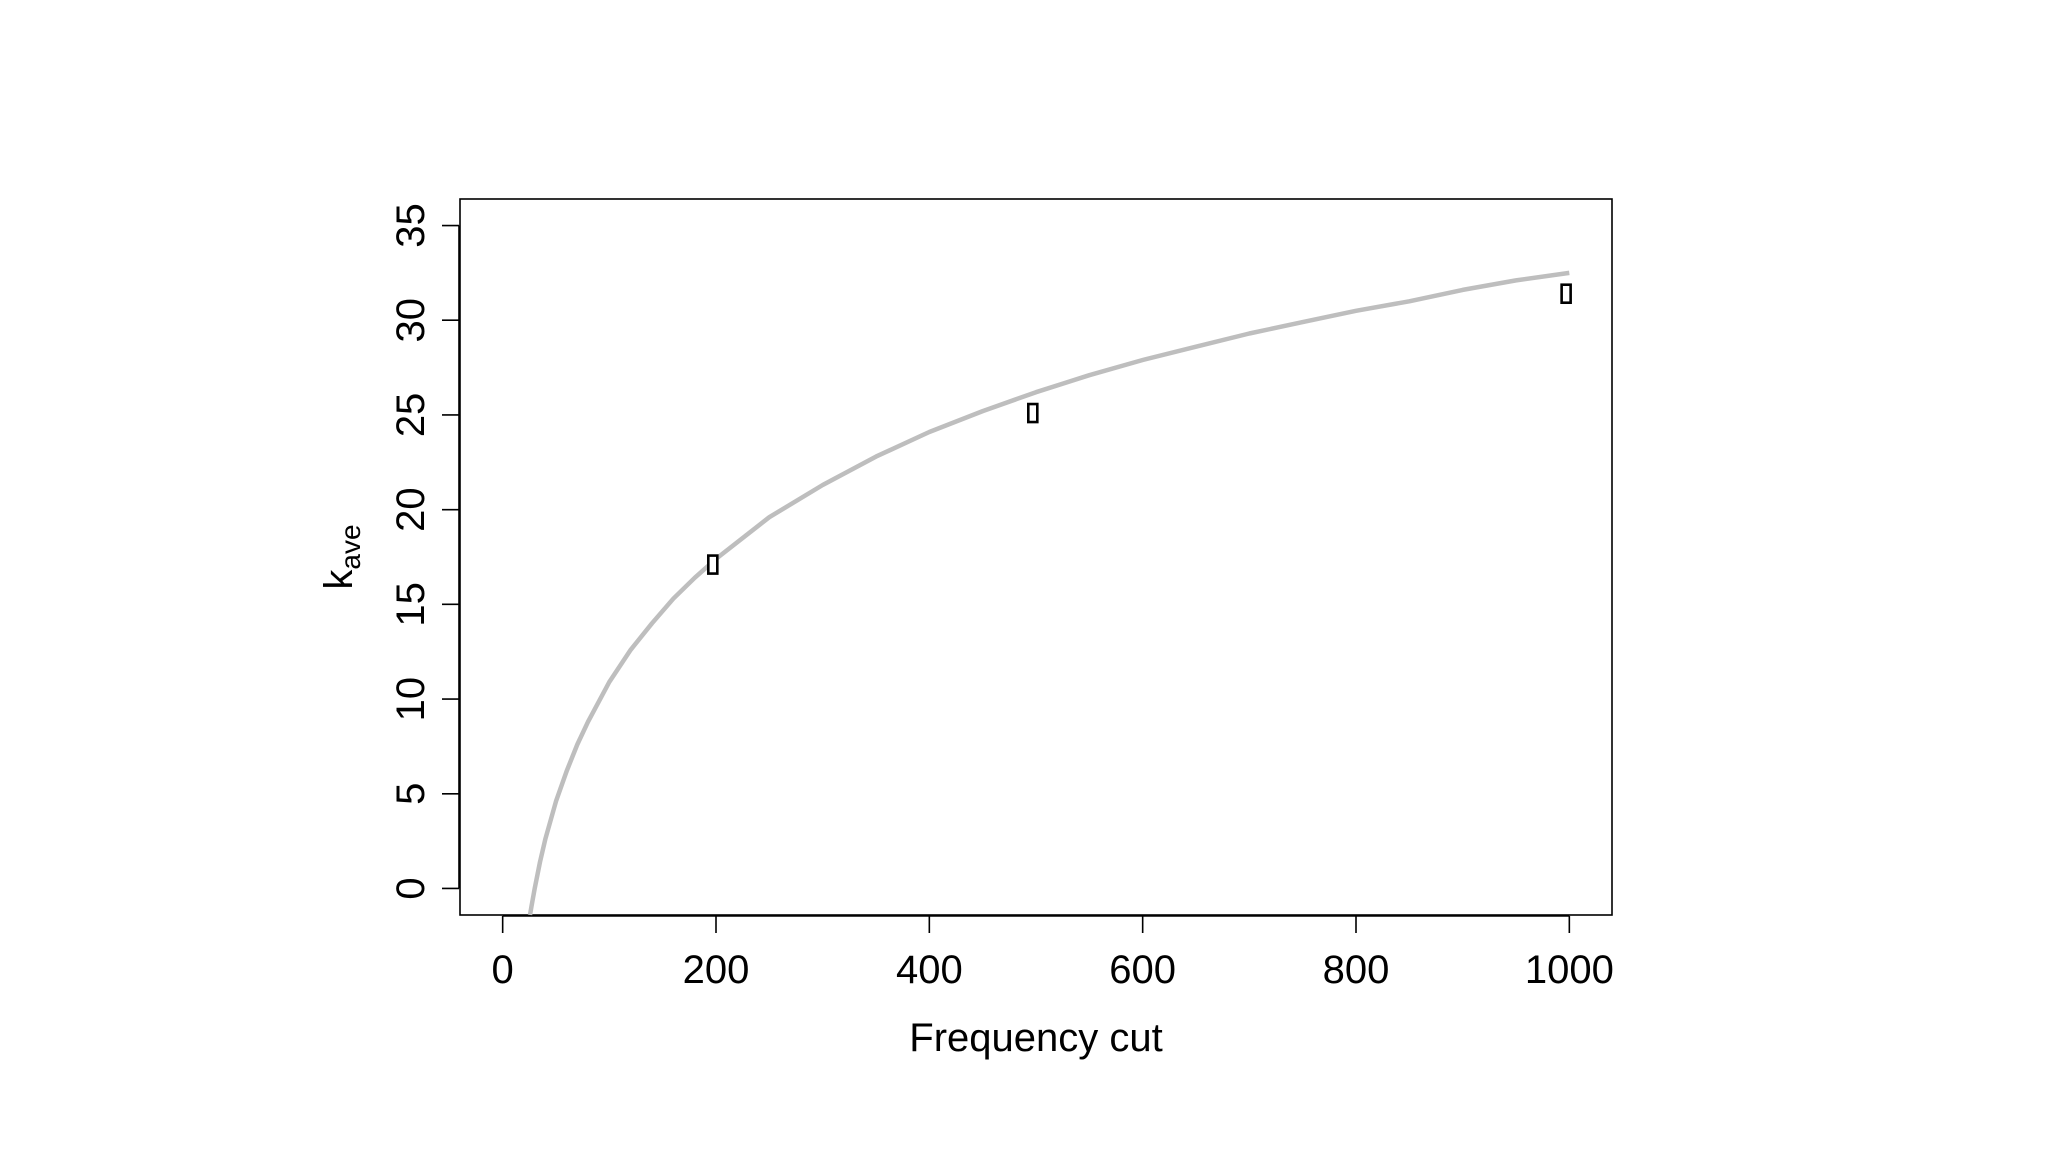 This screenshot has height=1152, width=2048. Describe the element at coordinates (1142, 970) in the screenshot. I see `x-tick-label: 600` at that location.